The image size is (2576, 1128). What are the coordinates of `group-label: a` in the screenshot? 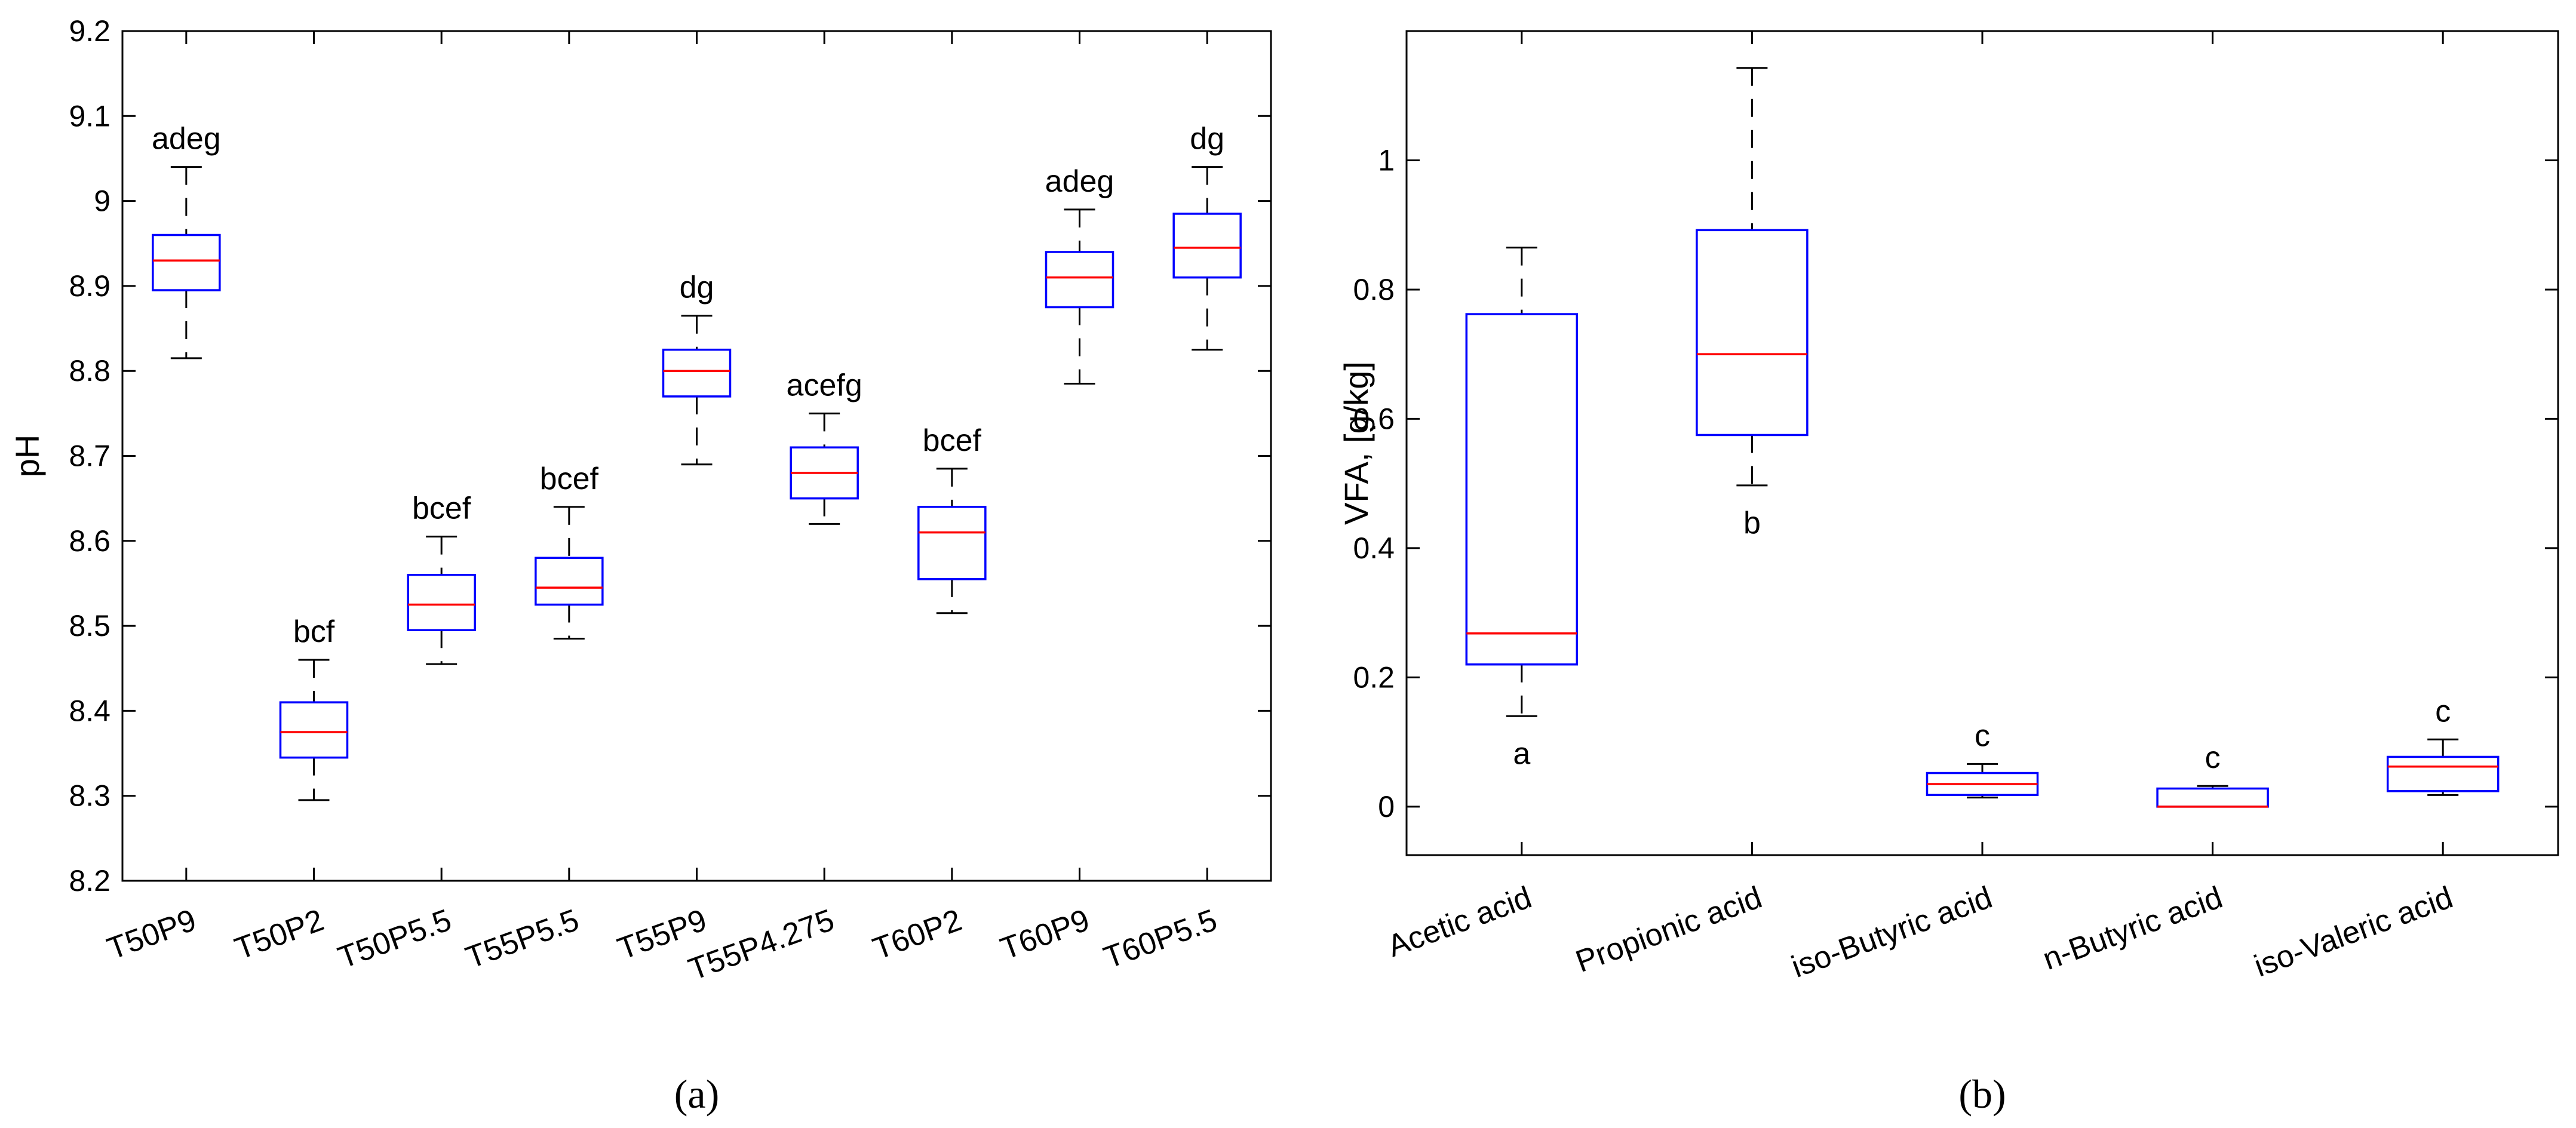 It's located at (1521, 753).